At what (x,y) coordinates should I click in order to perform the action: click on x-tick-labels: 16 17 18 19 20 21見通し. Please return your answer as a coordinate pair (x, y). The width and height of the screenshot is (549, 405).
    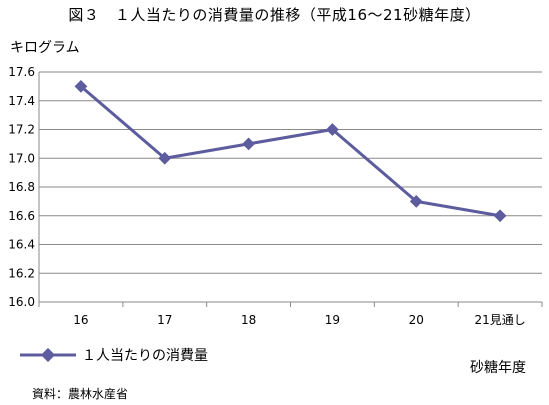
    Looking at the image, I should click on (299, 320).